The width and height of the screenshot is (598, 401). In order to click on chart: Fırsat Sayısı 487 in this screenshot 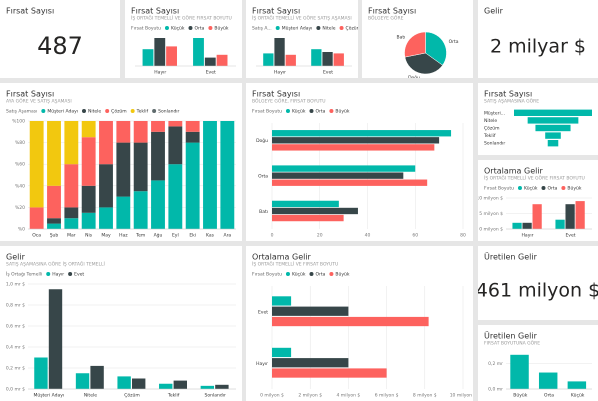, I will do `click(44, 34)`.